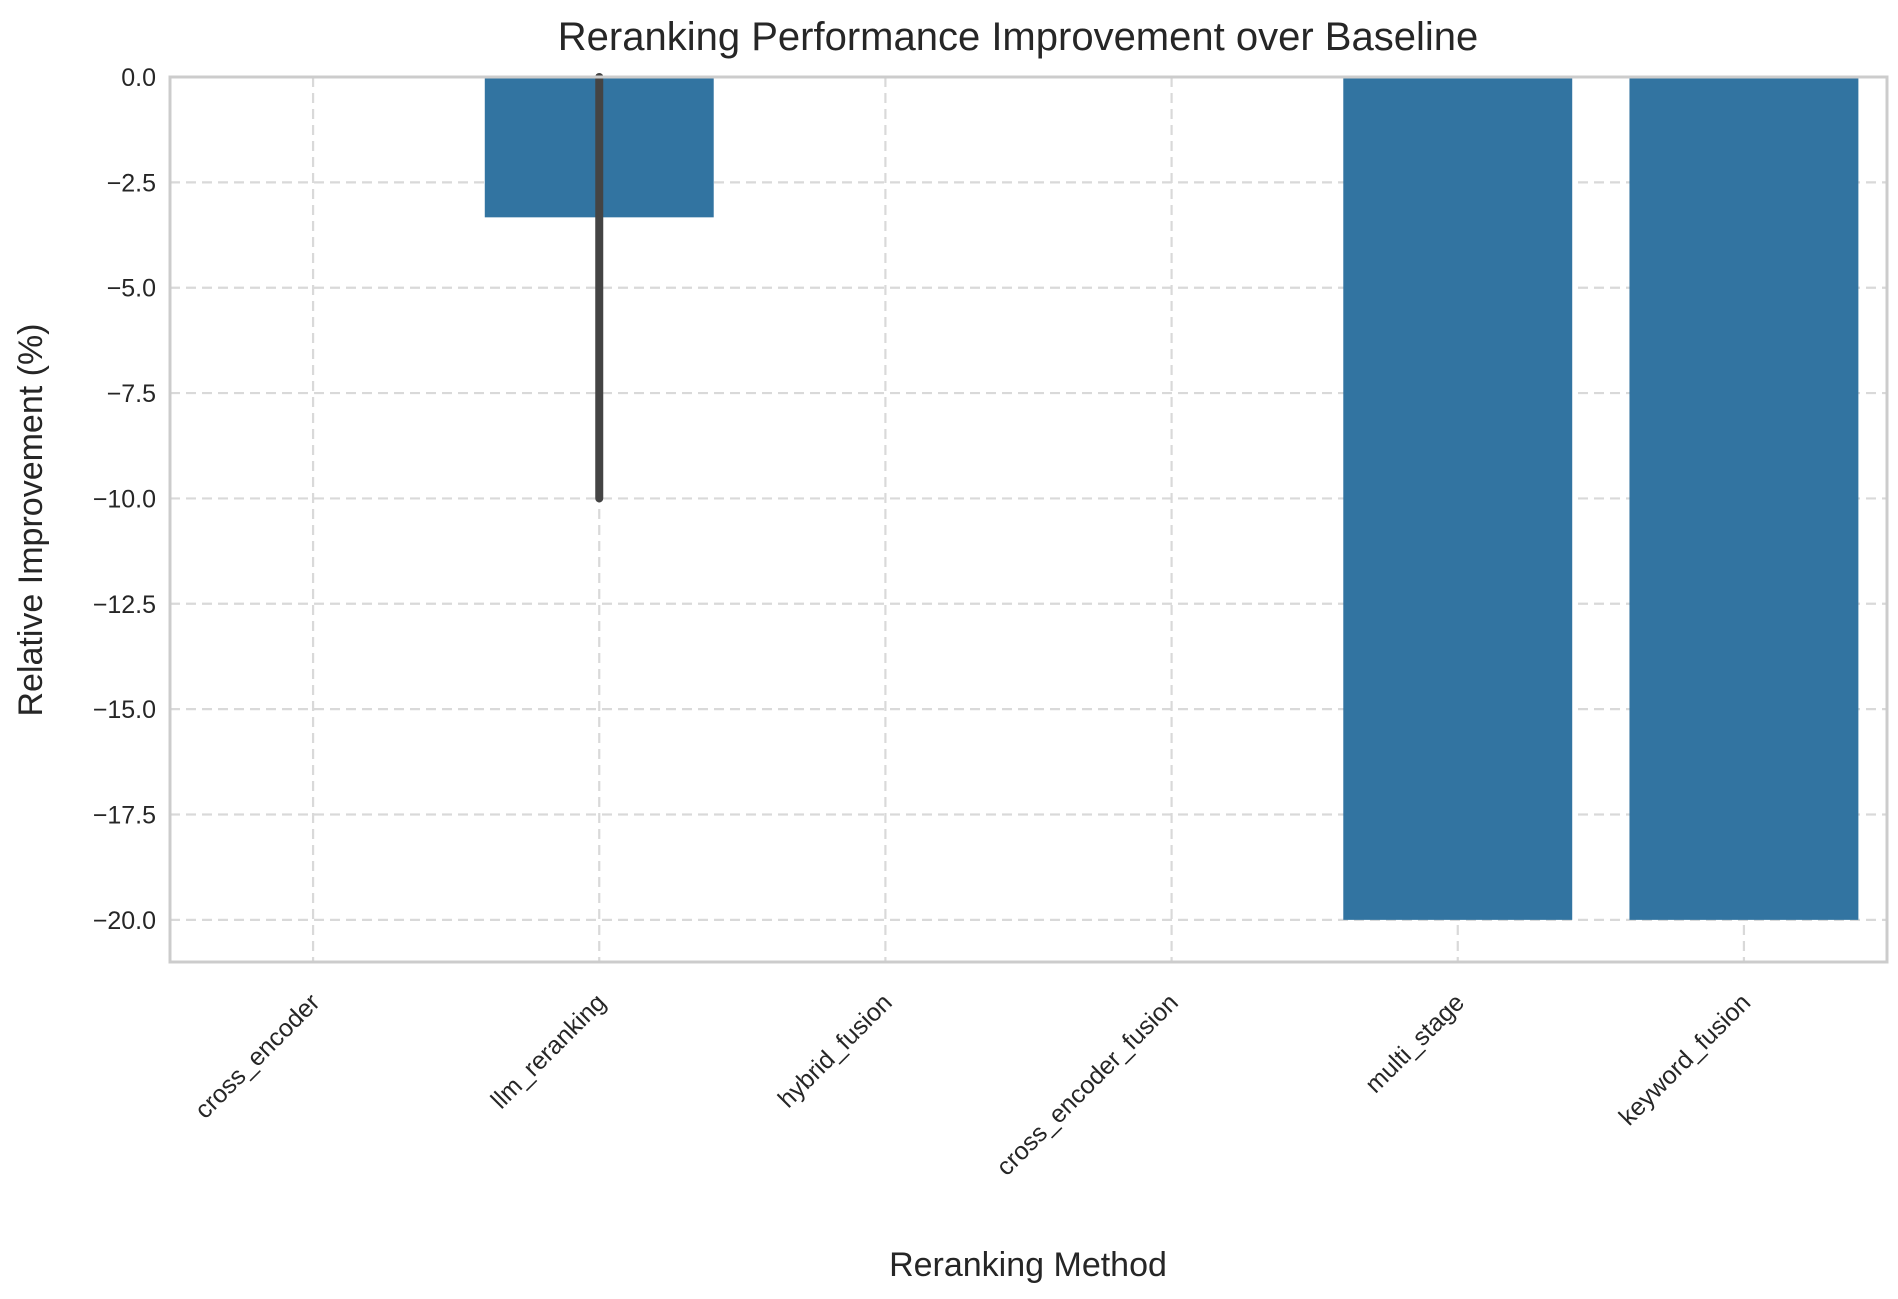 This screenshot has width=1898, height=1299. I want to click on x-tick-label: multi_stage, so click(1415, 1043).